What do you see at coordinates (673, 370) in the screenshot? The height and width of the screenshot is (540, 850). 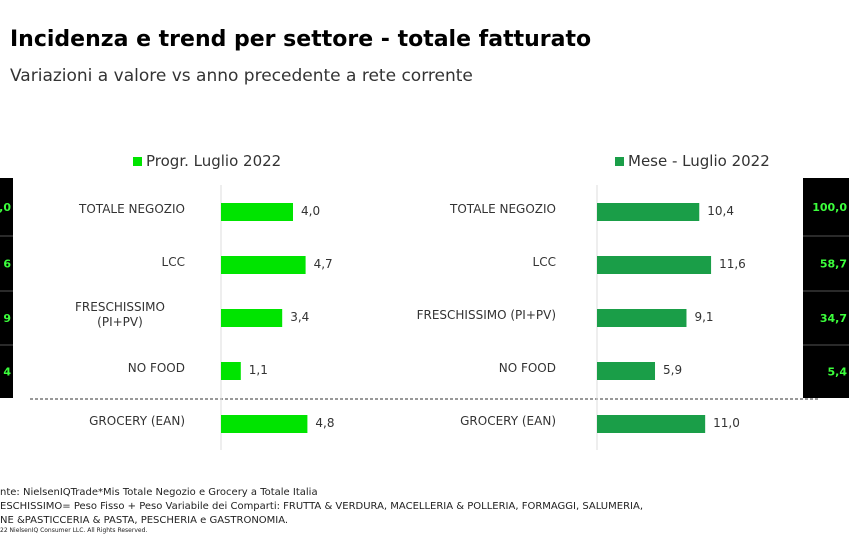 I see `value-label: 5,9` at bounding box center [673, 370].